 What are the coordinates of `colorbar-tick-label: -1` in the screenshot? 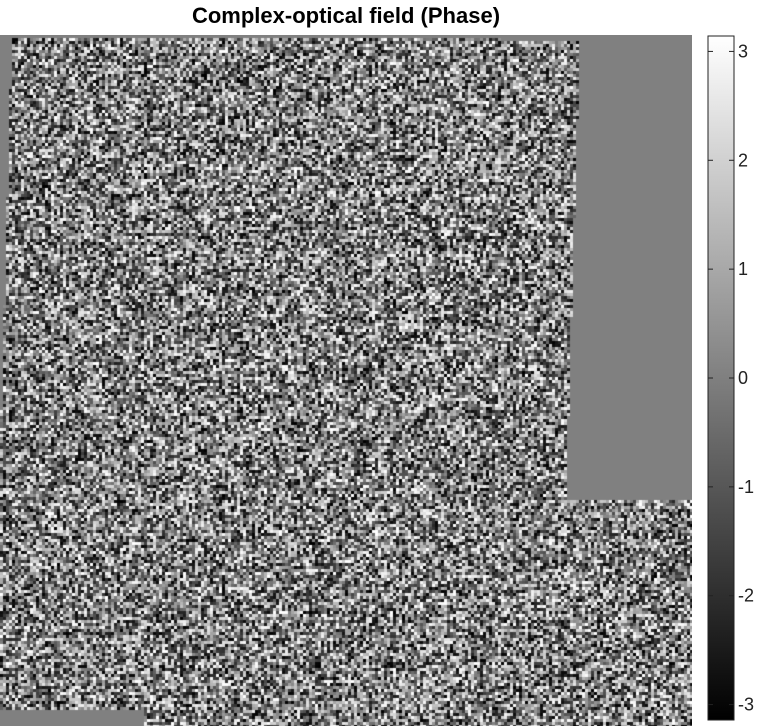 It's located at (746, 487).